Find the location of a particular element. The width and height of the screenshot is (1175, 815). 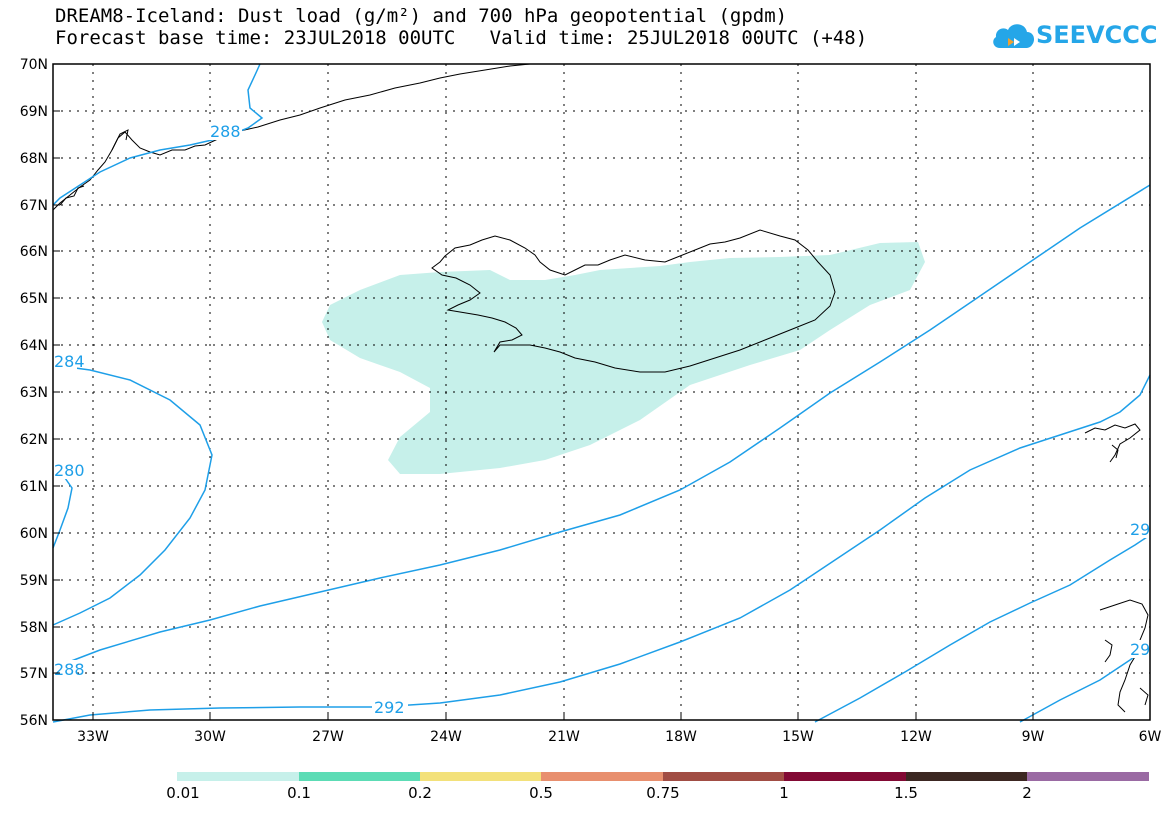

lon-label: 15W is located at coordinates (798, 737).